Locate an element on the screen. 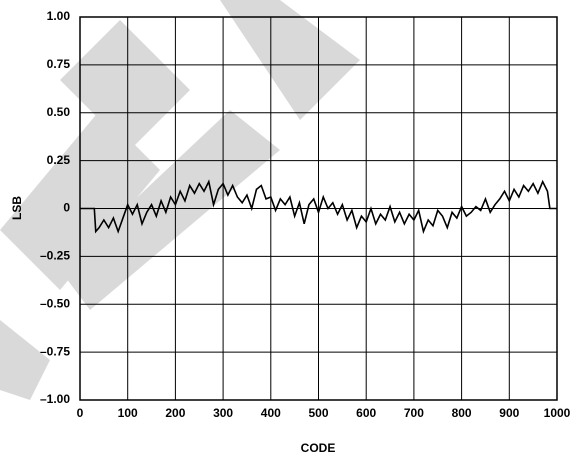 This screenshot has height=461, width=584. x-tick-label: 100 is located at coordinates (128, 413).